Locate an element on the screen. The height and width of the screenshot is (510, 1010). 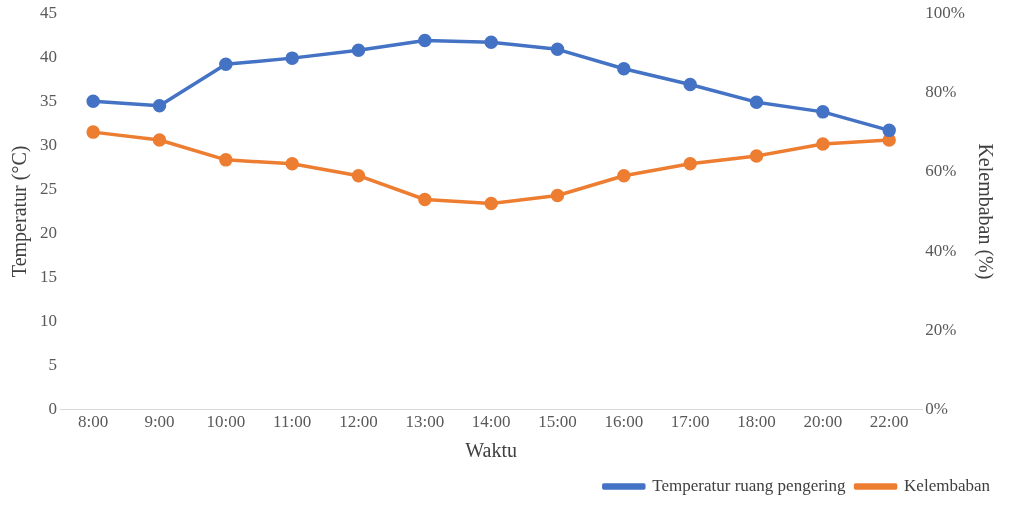
y2-tick-label: 80% is located at coordinates (941, 91).